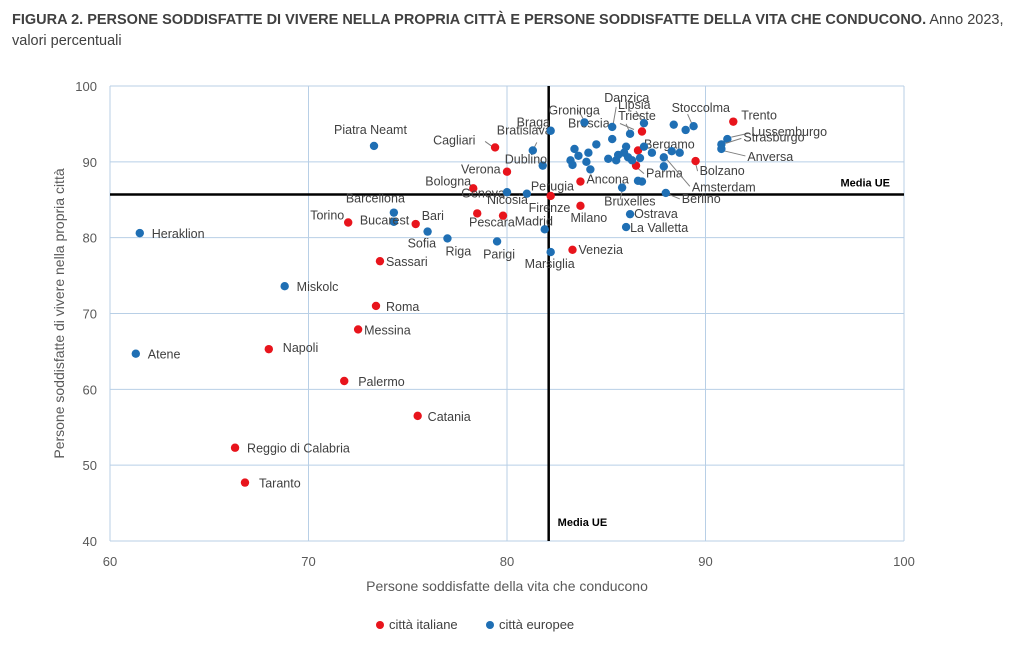 This screenshot has width=1024, height=649. I want to click on point-dublino, so click(542, 165).